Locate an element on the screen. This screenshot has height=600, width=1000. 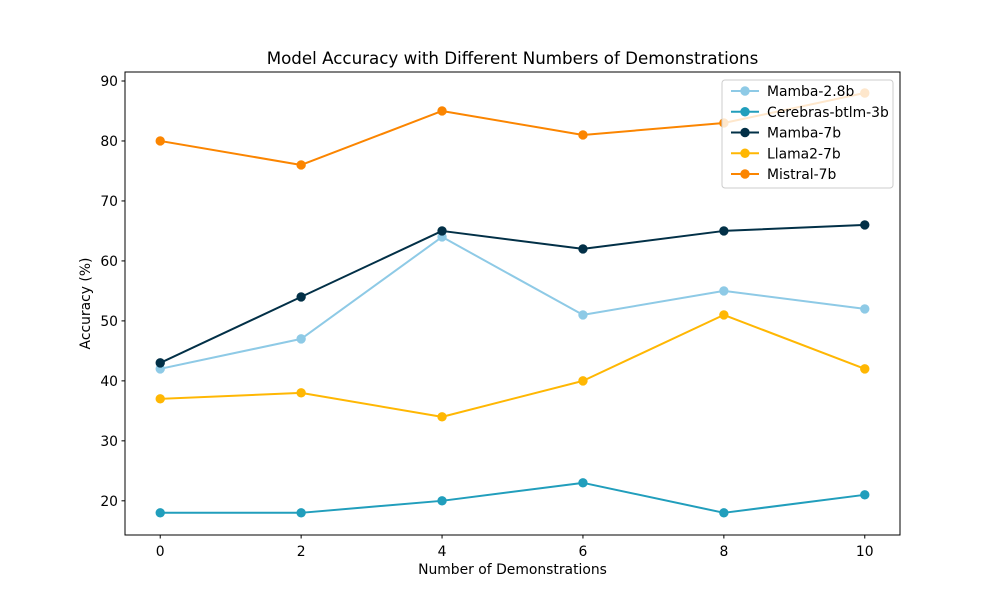
y-tick-label: 50 is located at coordinates (109, 322).